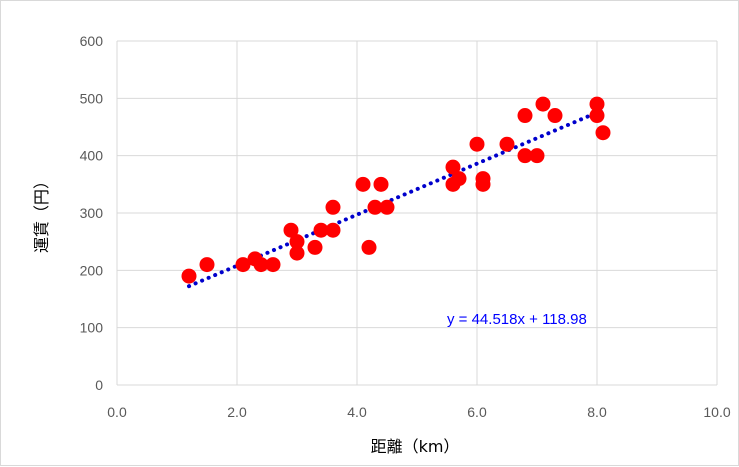  What do you see at coordinates (92, 156) in the screenshot?
I see `y-tick-label: 400` at bounding box center [92, 156].